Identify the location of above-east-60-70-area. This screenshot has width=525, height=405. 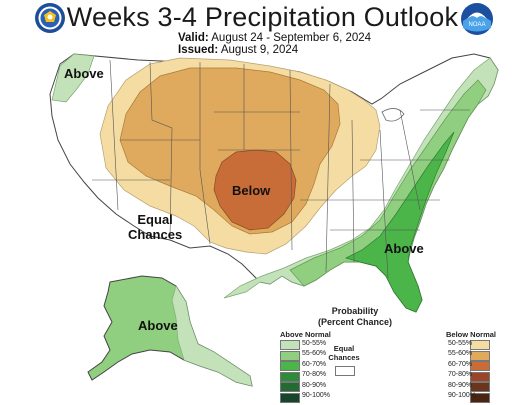
(400, 222).